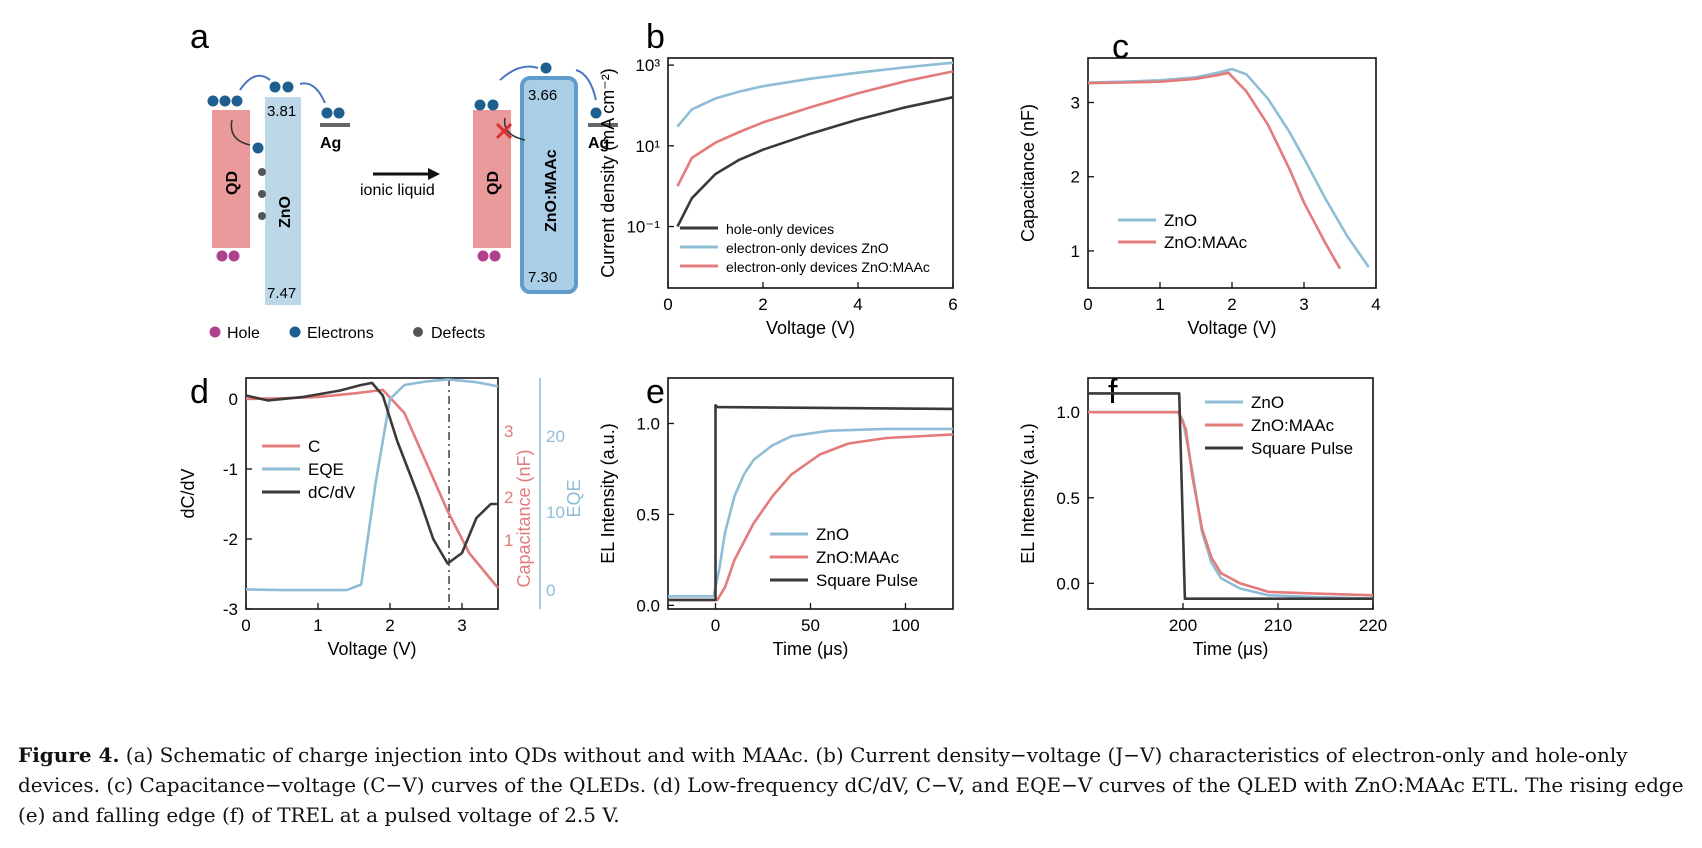 The height and width of the screenshot is (848, 1702). I want to click on legend-label: C, so click(314, 446).